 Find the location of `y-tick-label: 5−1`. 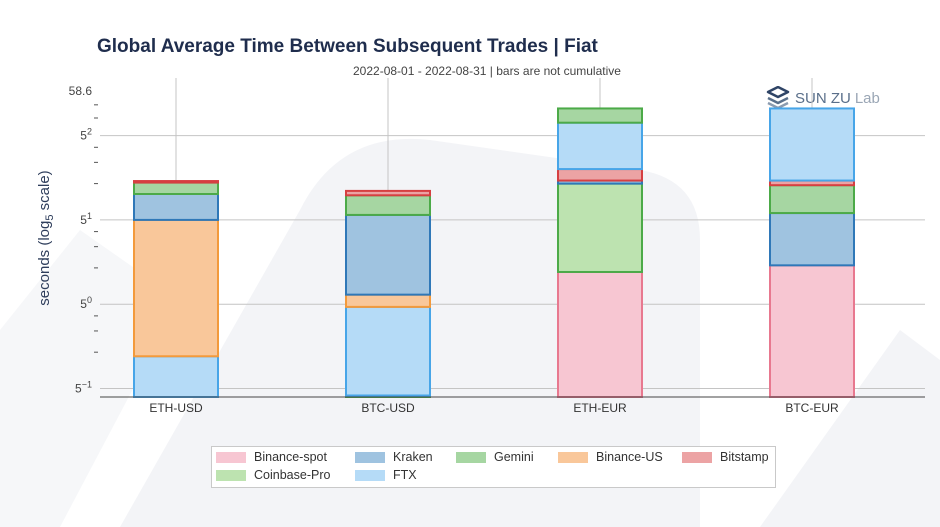

y-tick-label: 5−1 is located at coordinates (83, 387).